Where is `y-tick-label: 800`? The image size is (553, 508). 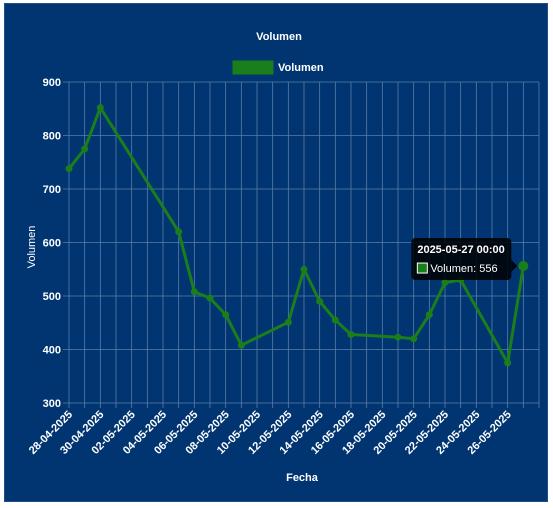 y-tick-label: 800 is located at coordinates (52, 137).